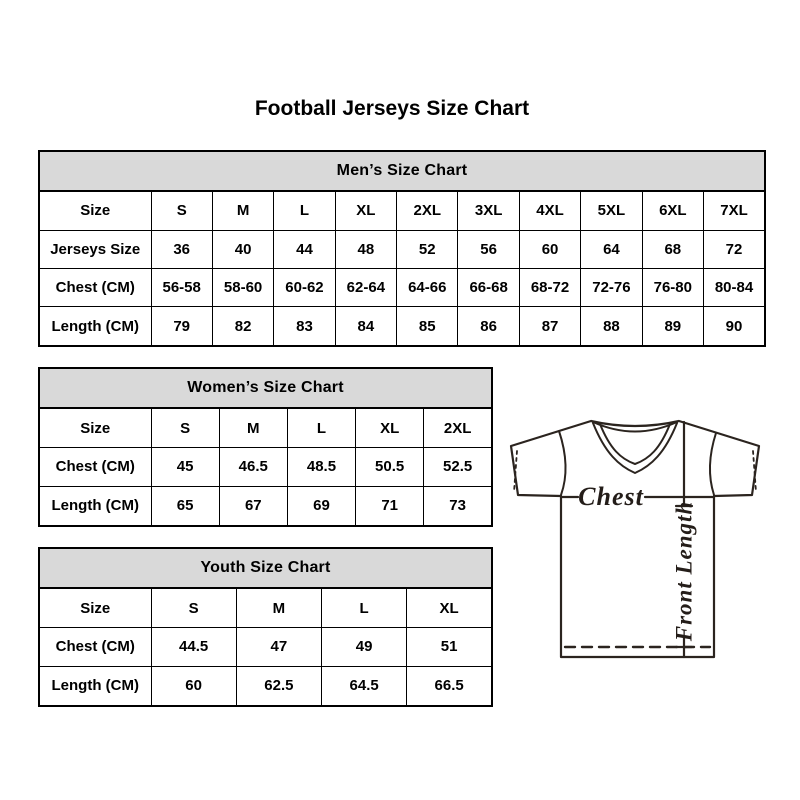  I want to click on table-row: Chest (CM) 45 46.5 48.5 50.5 52.5, so click(265, 467).